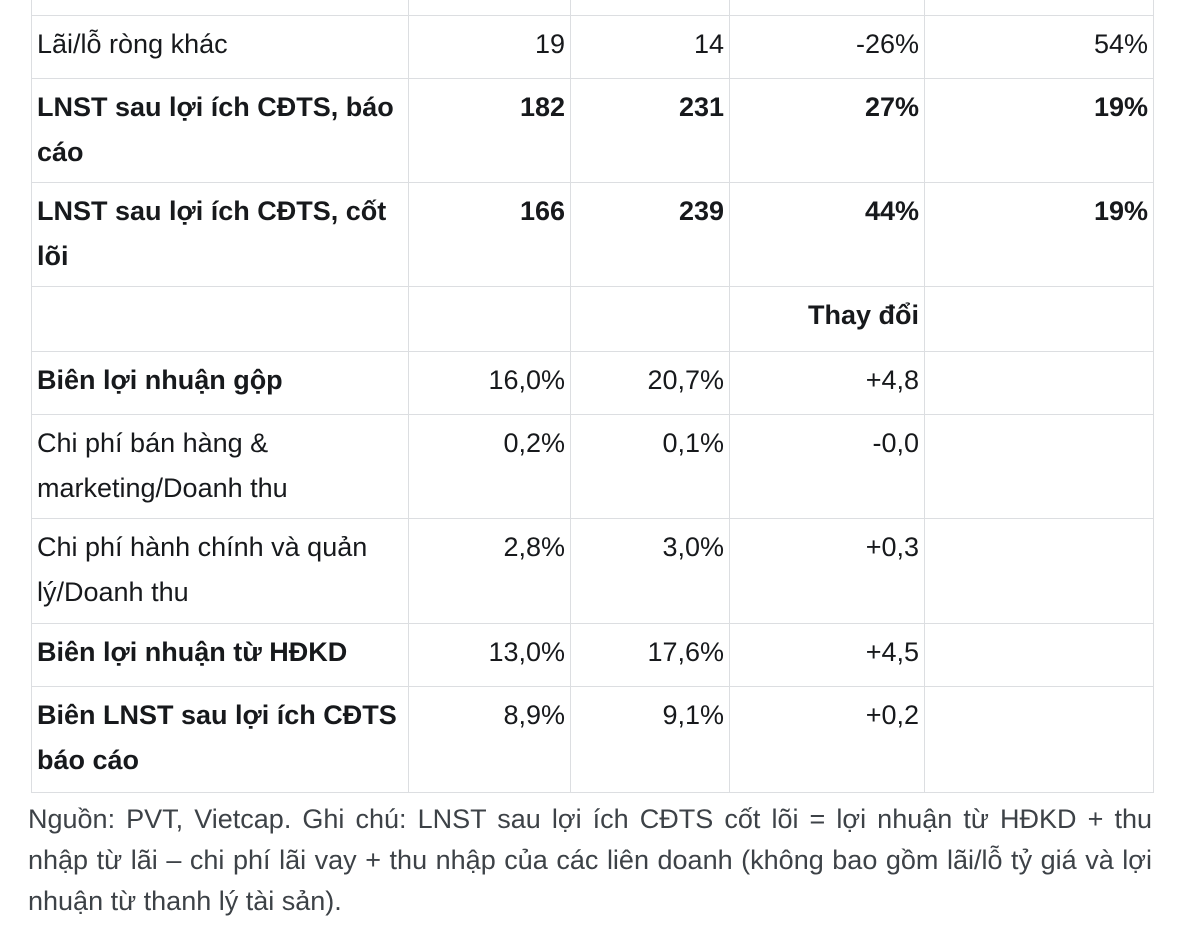 The image size is (1200, 946). Describe the element at coordinates (489, 234) in the screenshot. I see `value-cell: 166` at that location.